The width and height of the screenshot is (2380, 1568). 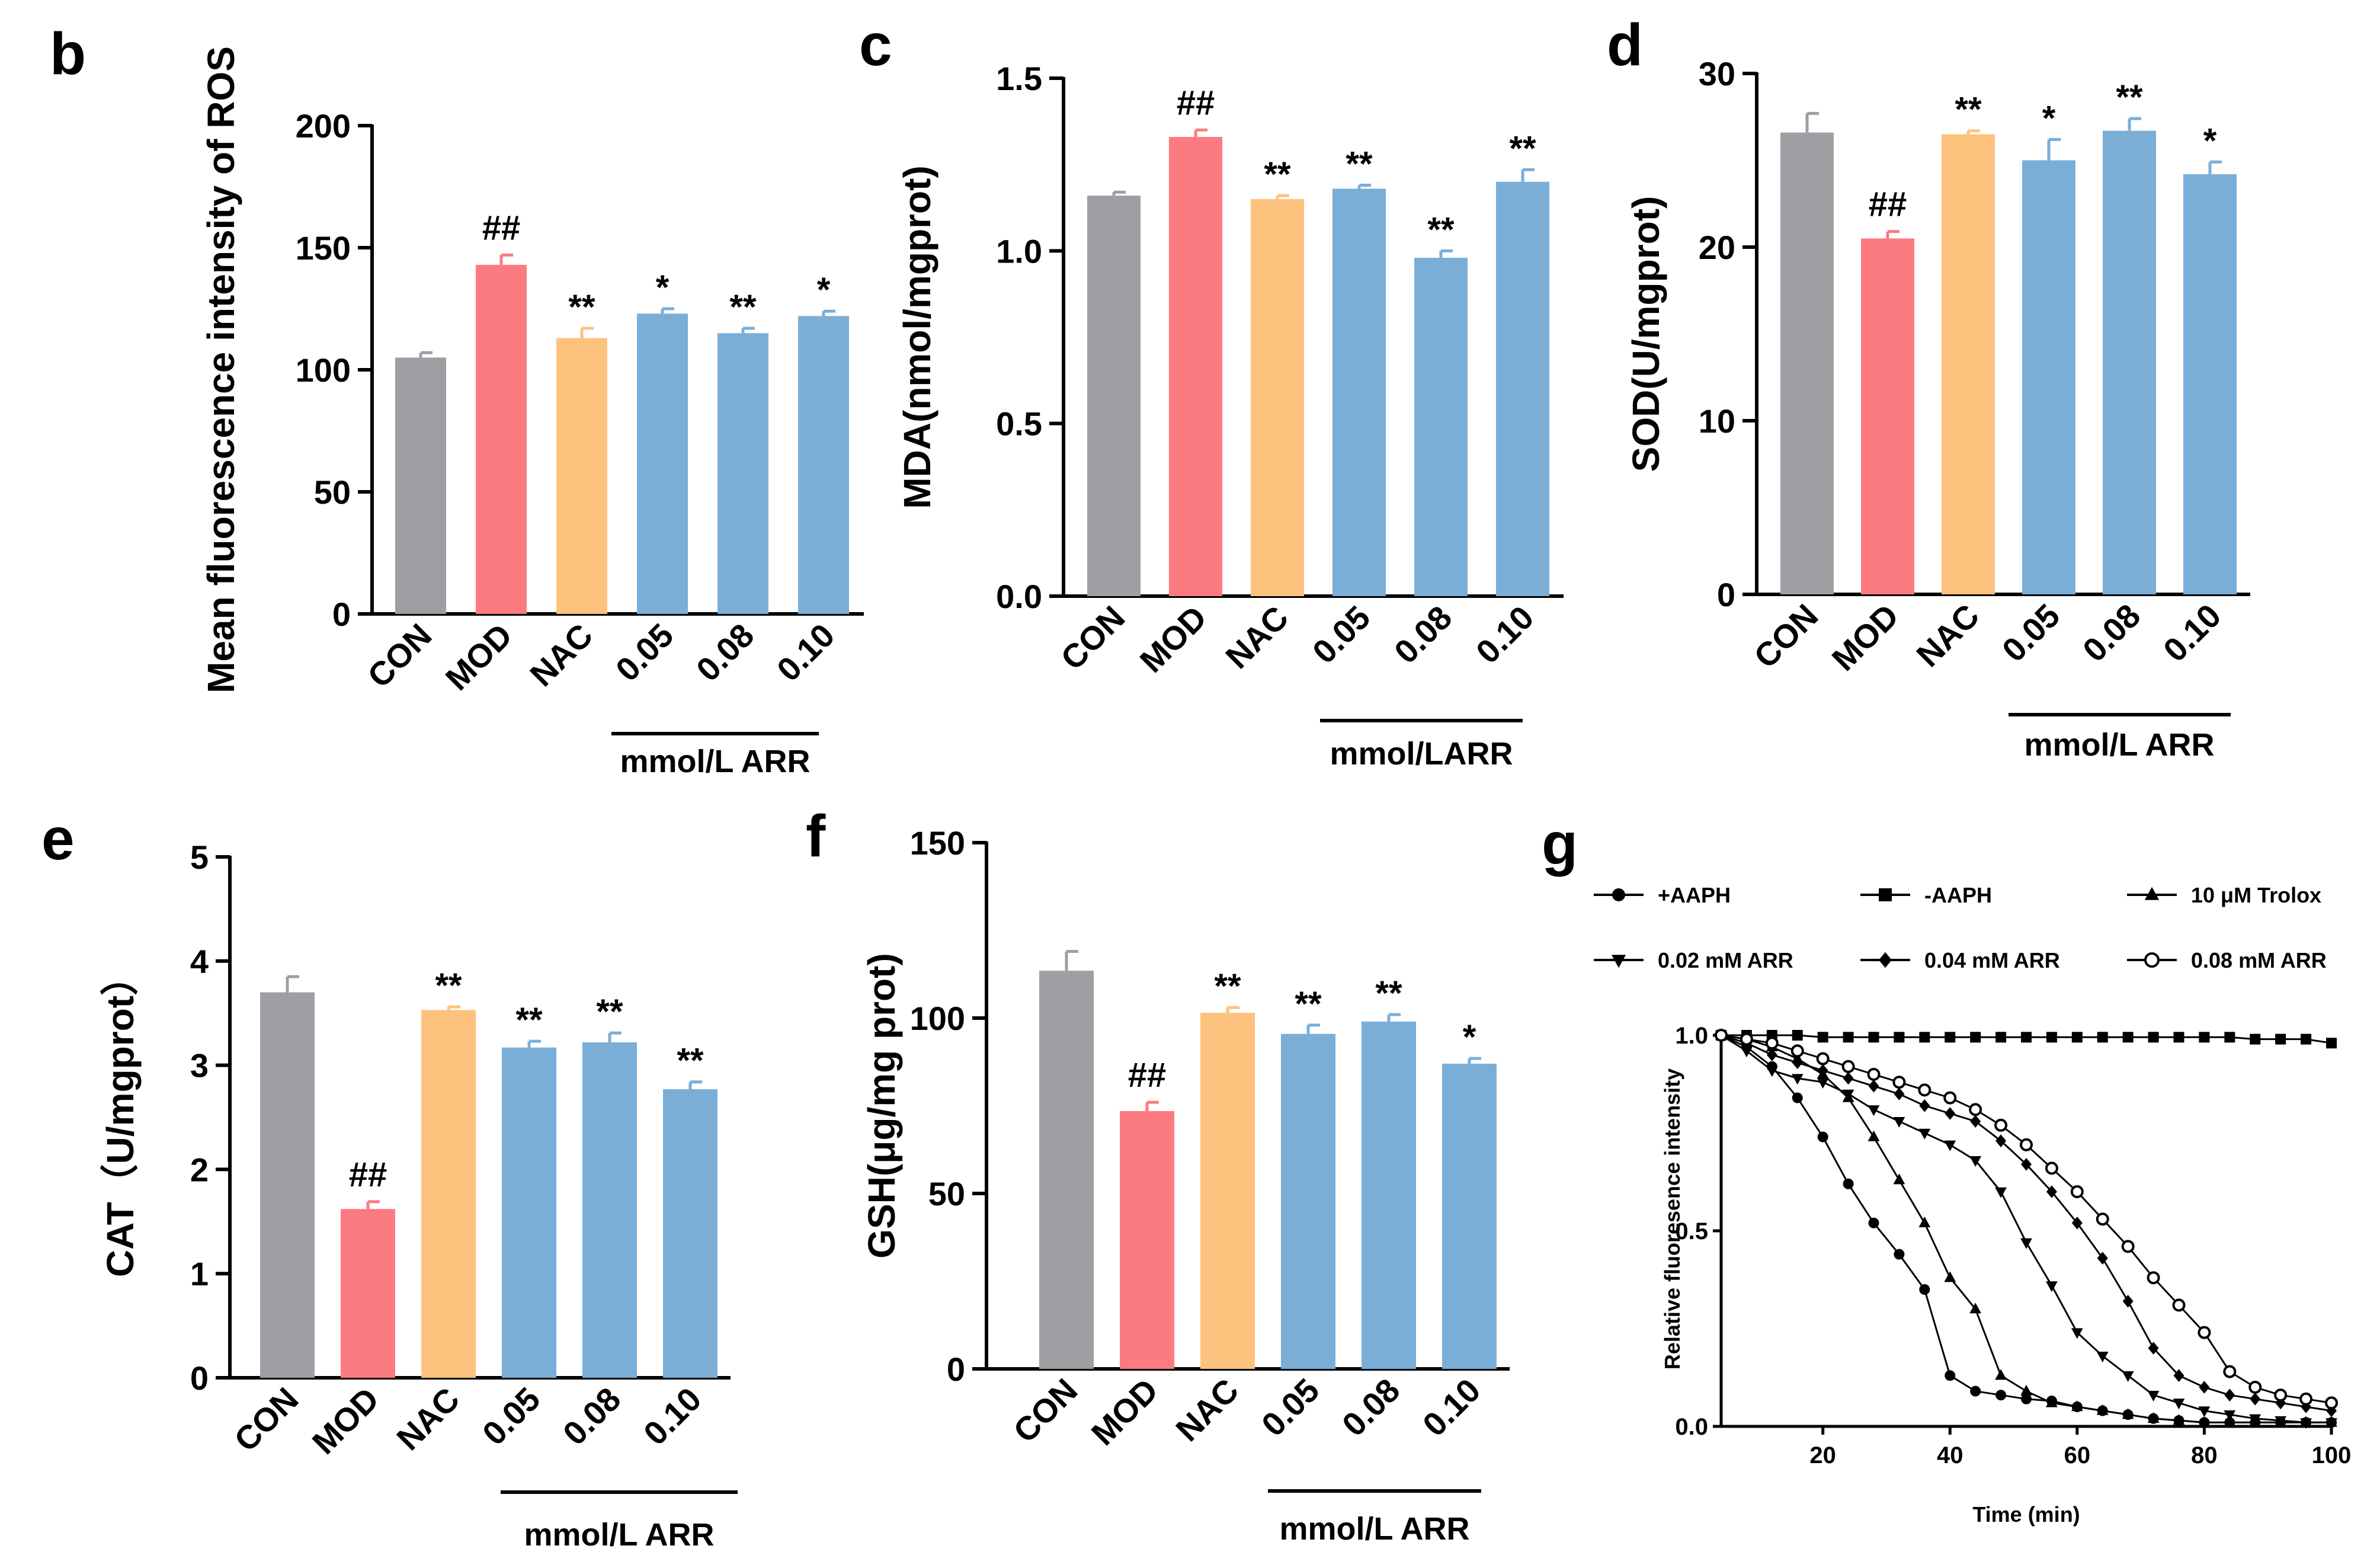 I want to click on panel-c-category-label: 0.05, so click(x=1341, y=635).